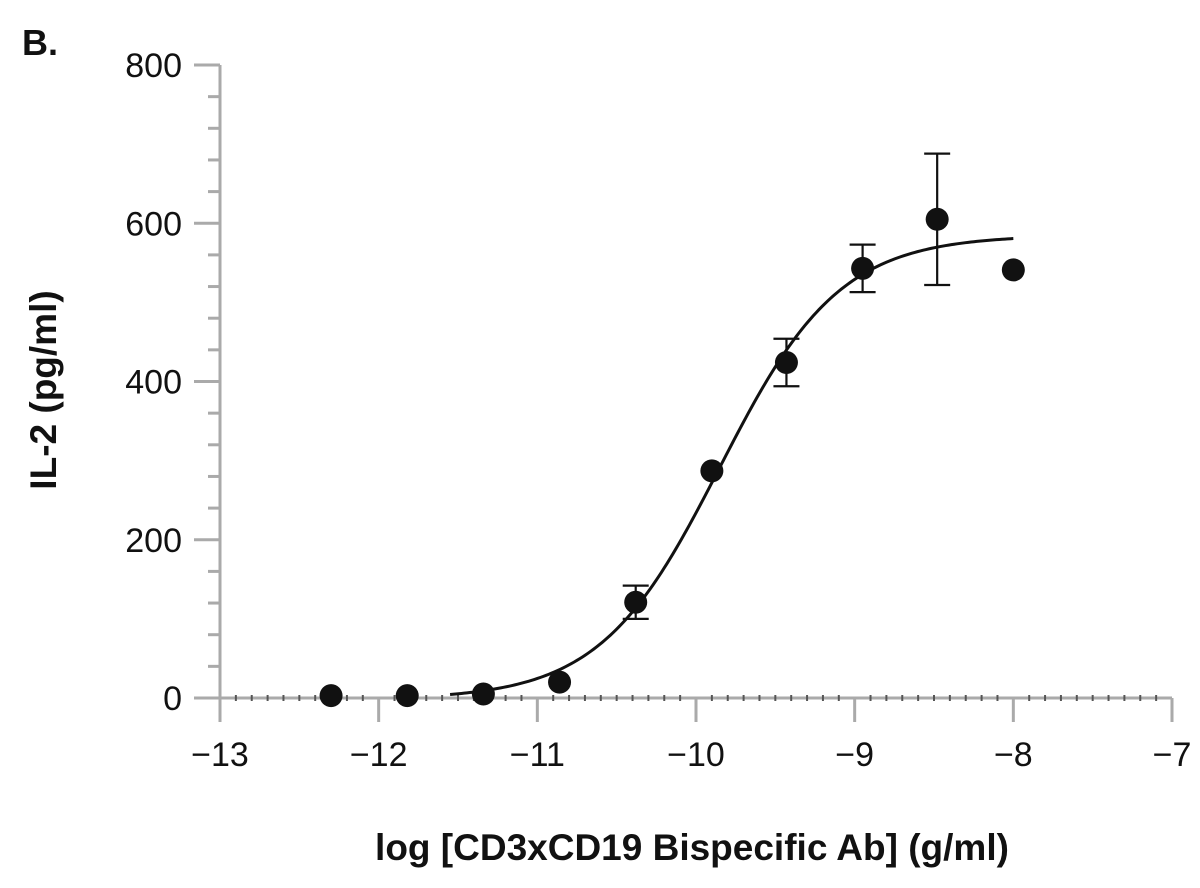  Describe the element at coordinates (153, 224) in the screenshot. I see `y-tick-label: 600` at that location.